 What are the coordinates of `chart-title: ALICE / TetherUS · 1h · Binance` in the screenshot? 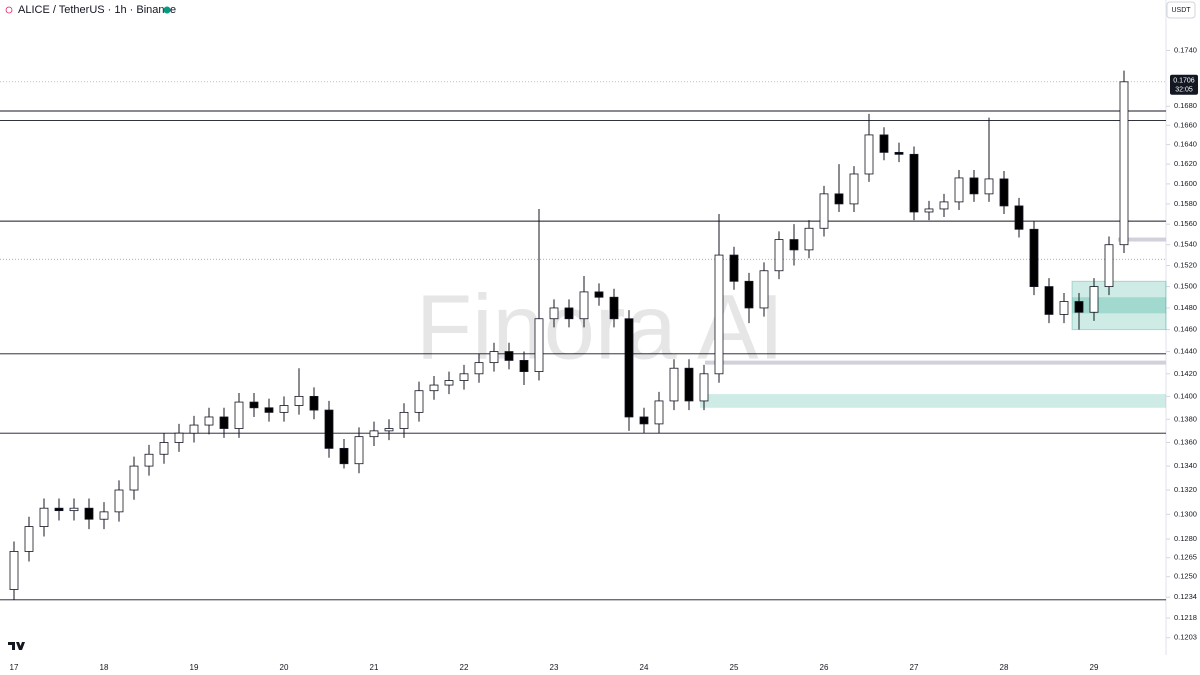 It's located at (97, 10).